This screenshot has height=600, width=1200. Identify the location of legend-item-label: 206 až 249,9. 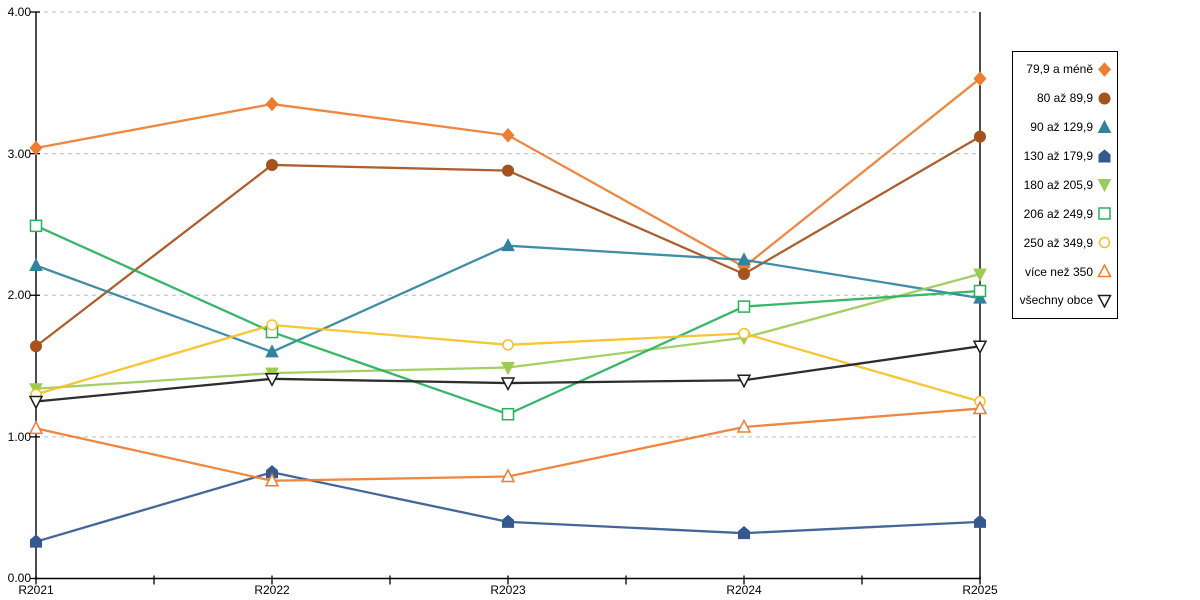
(1058, 213).